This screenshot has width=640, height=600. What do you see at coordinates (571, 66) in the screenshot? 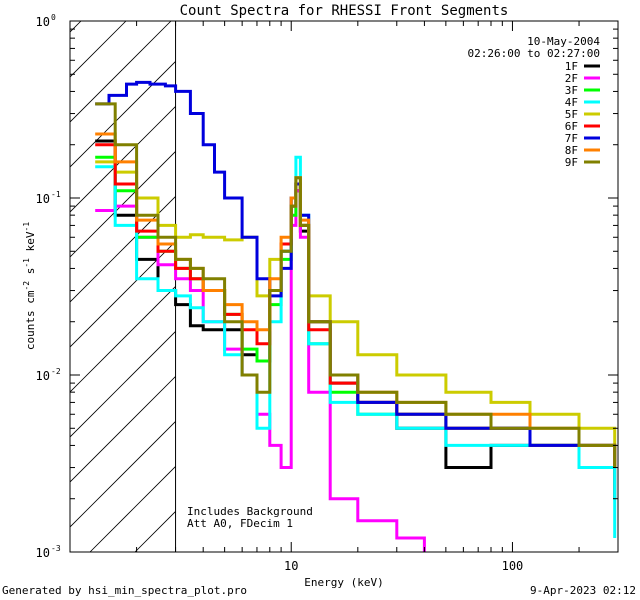
I see `legend-label-1F: 1F` at bounding box center [571, 66].